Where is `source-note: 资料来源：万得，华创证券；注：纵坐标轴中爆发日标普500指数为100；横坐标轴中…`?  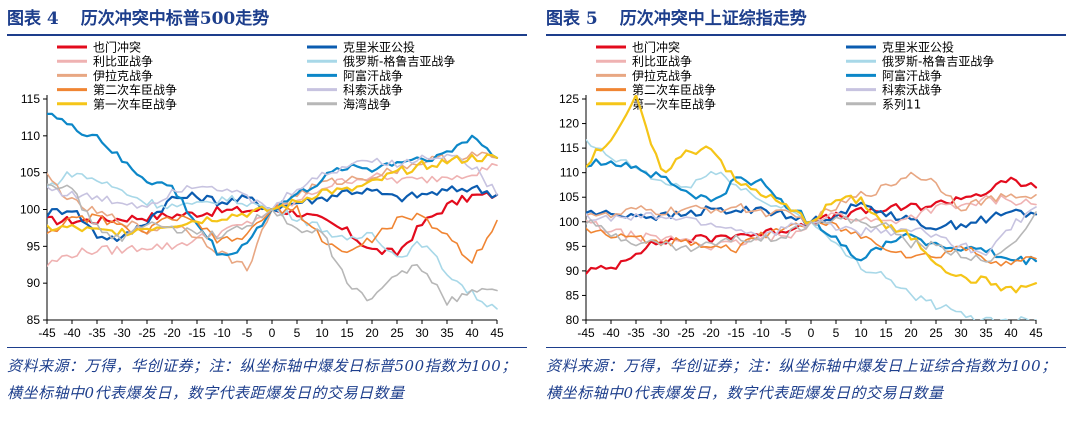 source-note: 资料来源：万得，华创证券；注：纵坐标轴中爆发日标普500指数为100；横坐标轴中… is located at coordinates (262, 379).